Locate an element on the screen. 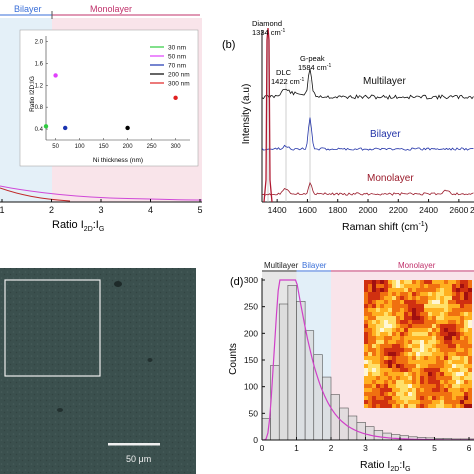 This screenshot has height=474, width=474. inset-x-tick: 250 is located at coordinates (152, 147).